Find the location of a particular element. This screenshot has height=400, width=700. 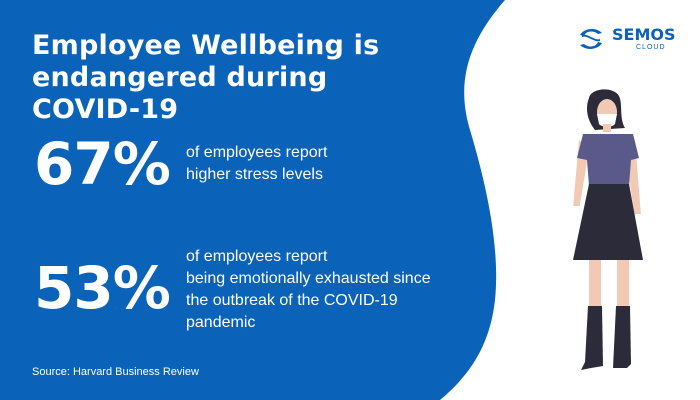

semos-logo-icon is located at coordinates (591, 39).